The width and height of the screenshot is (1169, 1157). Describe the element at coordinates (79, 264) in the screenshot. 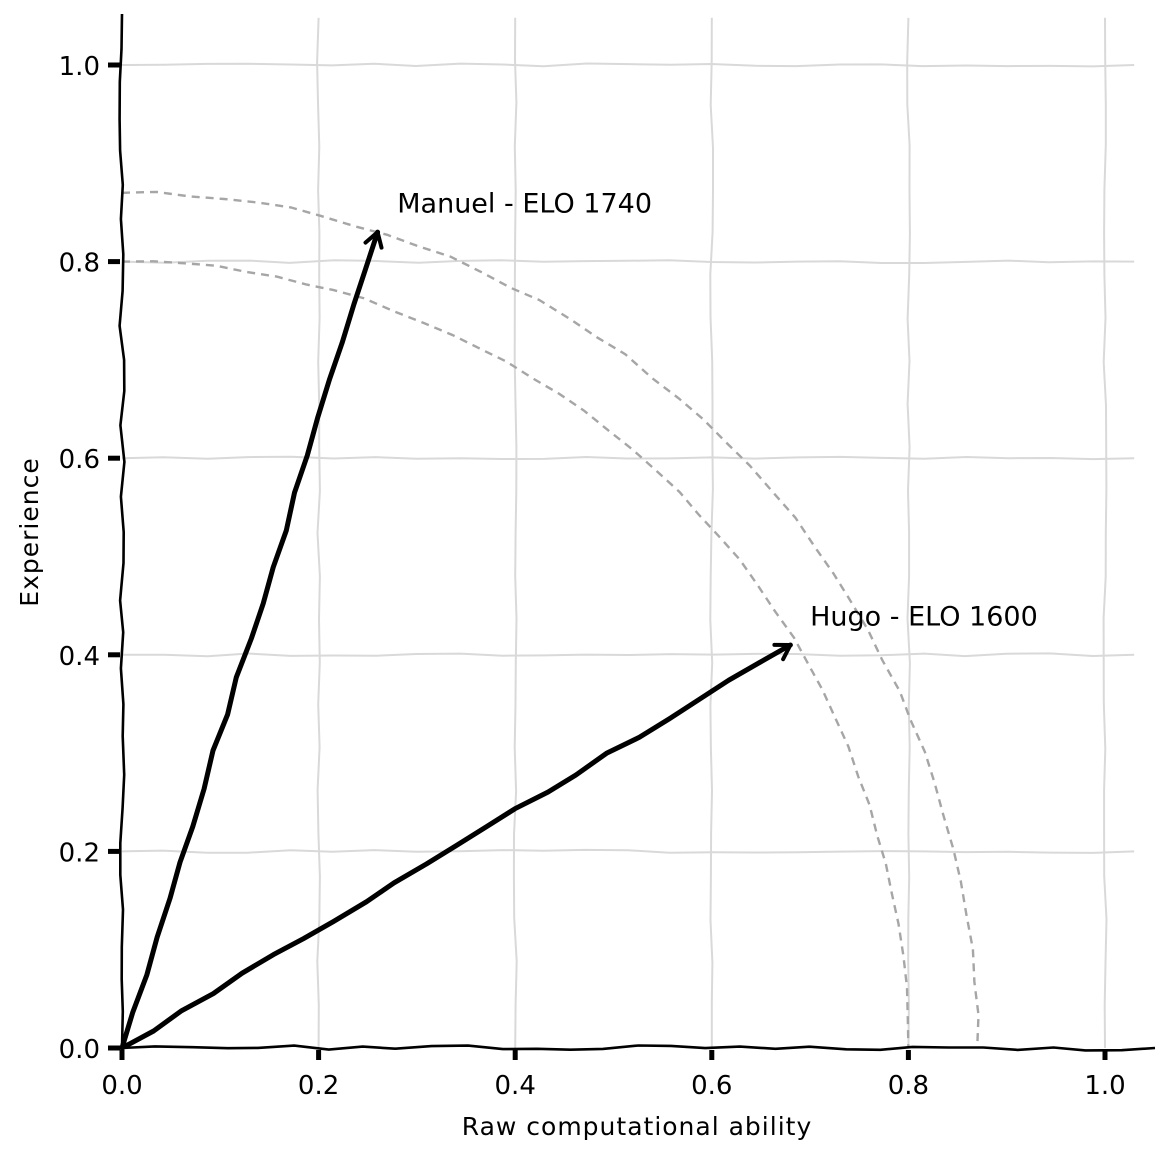

I see `y-tick-label-4: 0.8` at that location.